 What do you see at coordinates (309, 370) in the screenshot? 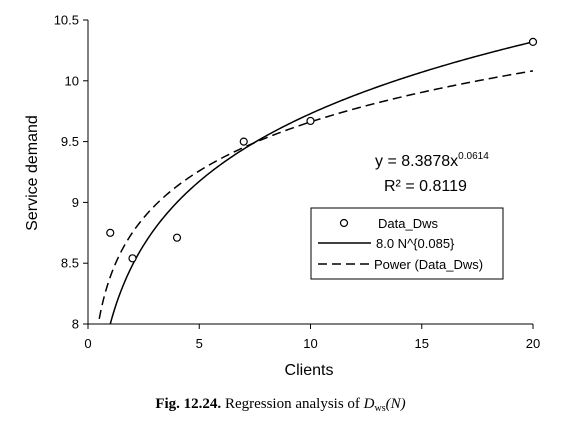
I see `x-axis-title: Clients` at bounding box center [309, 370].